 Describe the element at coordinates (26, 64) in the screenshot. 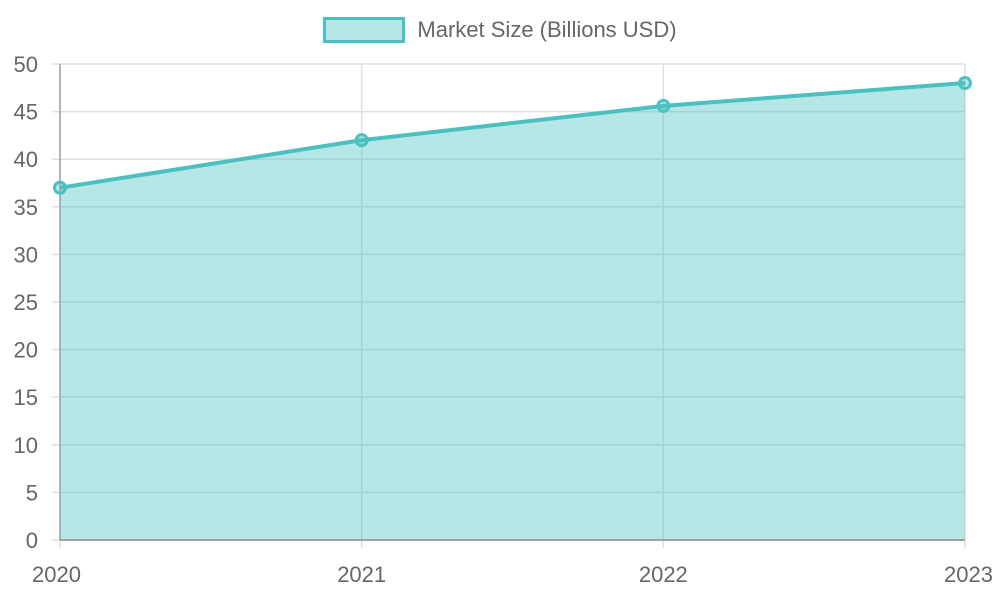

I see `y-tick-label: 50` at that location.